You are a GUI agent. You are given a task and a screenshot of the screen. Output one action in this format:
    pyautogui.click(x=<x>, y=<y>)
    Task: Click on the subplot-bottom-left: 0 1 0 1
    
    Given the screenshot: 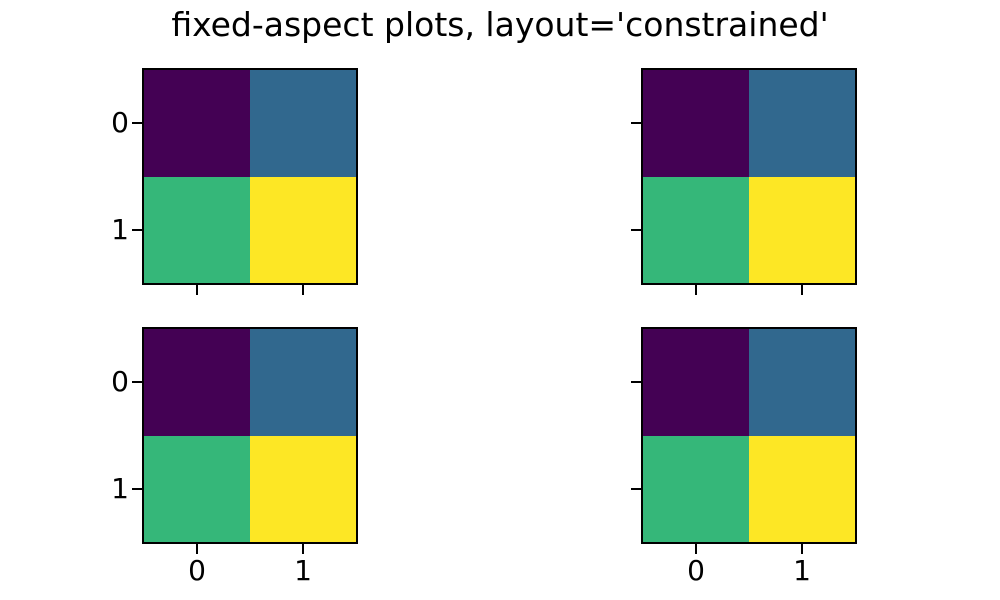 What is the action you would take?
    pyautogui.click(x=234, y=456)
    